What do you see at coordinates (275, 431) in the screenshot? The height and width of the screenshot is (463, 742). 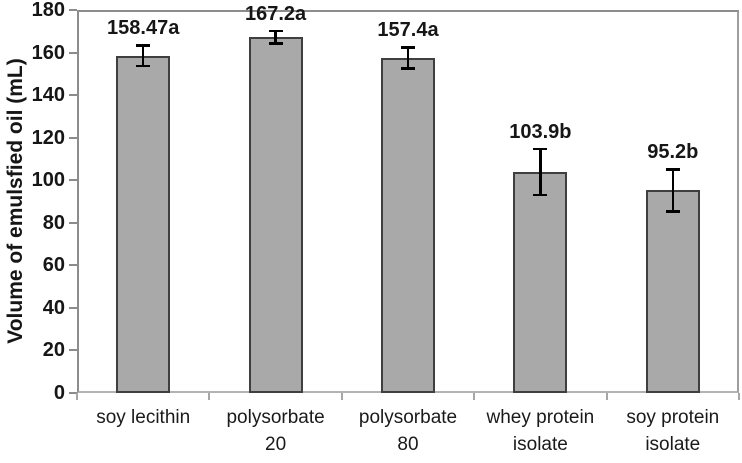 I see `category-label: polysorbate 20` at bounding box center [275, 431].